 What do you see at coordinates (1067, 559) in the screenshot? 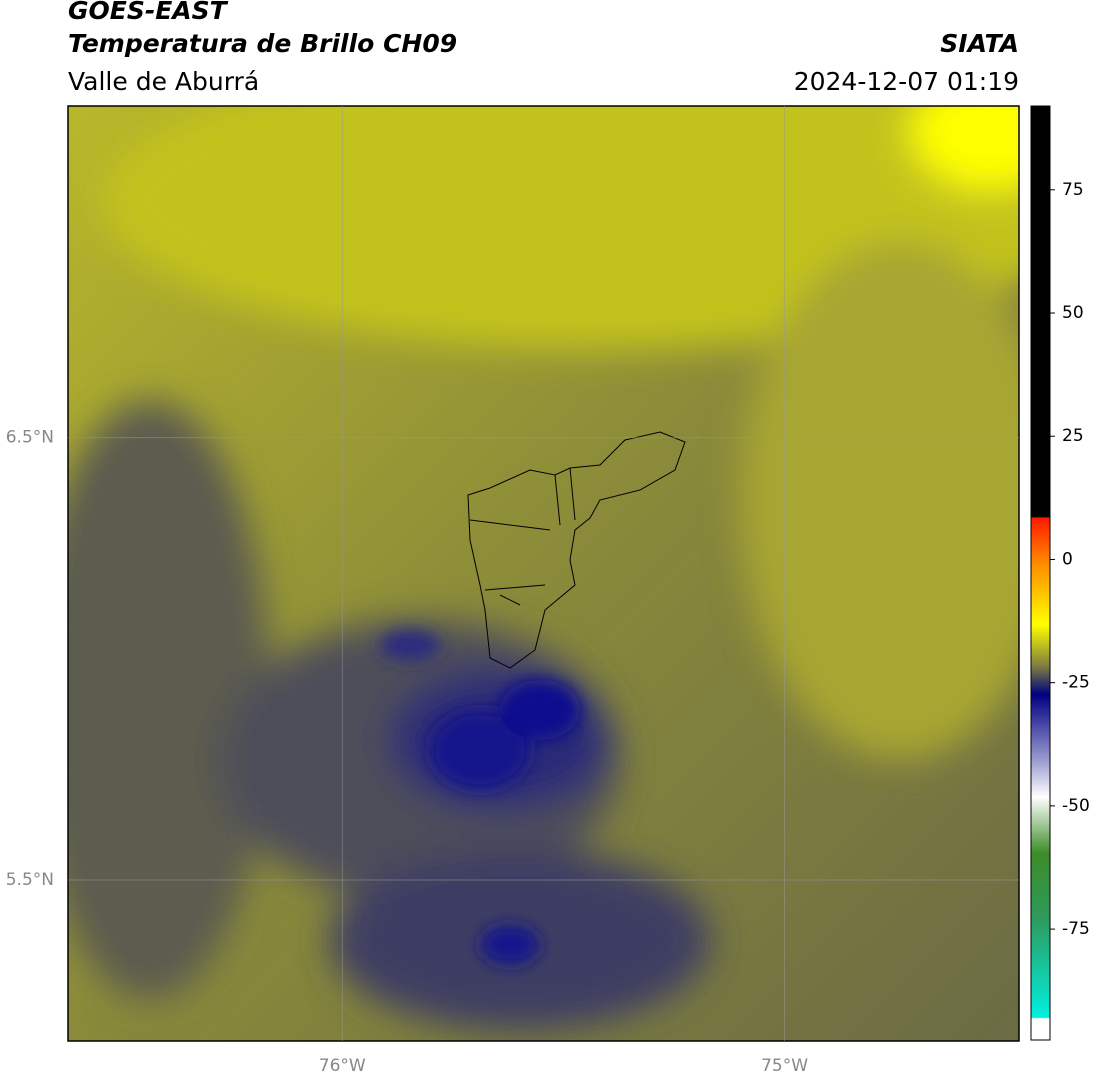
I see `colorbar-tick-label: 0` at bounding box center [1067, 559].